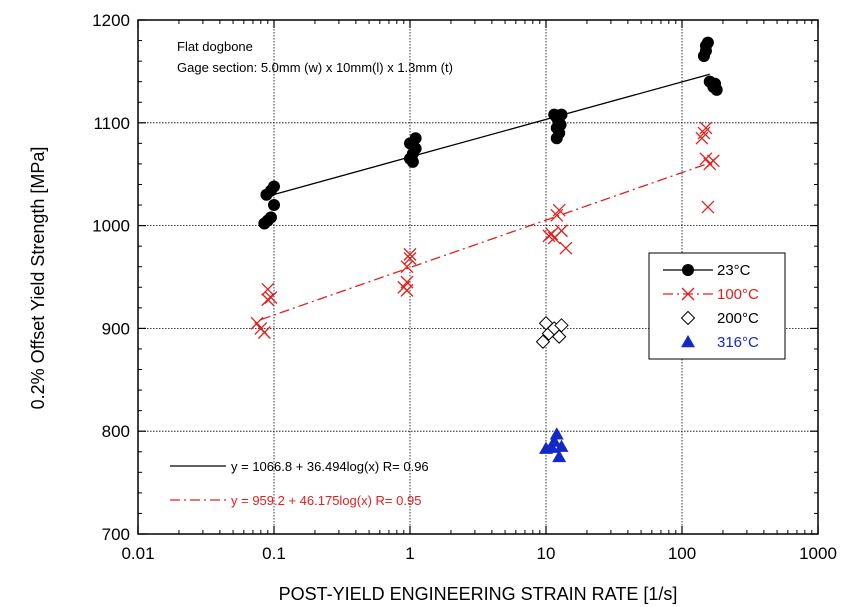 The height and width of the screenshot is (607, 852). What do you see at coordinates (326, 500) in the screenshot?
I see `fit-equation-label: y = 959.2 + 46.175log(x) R= 0.95` at bounding box center [326, 500].